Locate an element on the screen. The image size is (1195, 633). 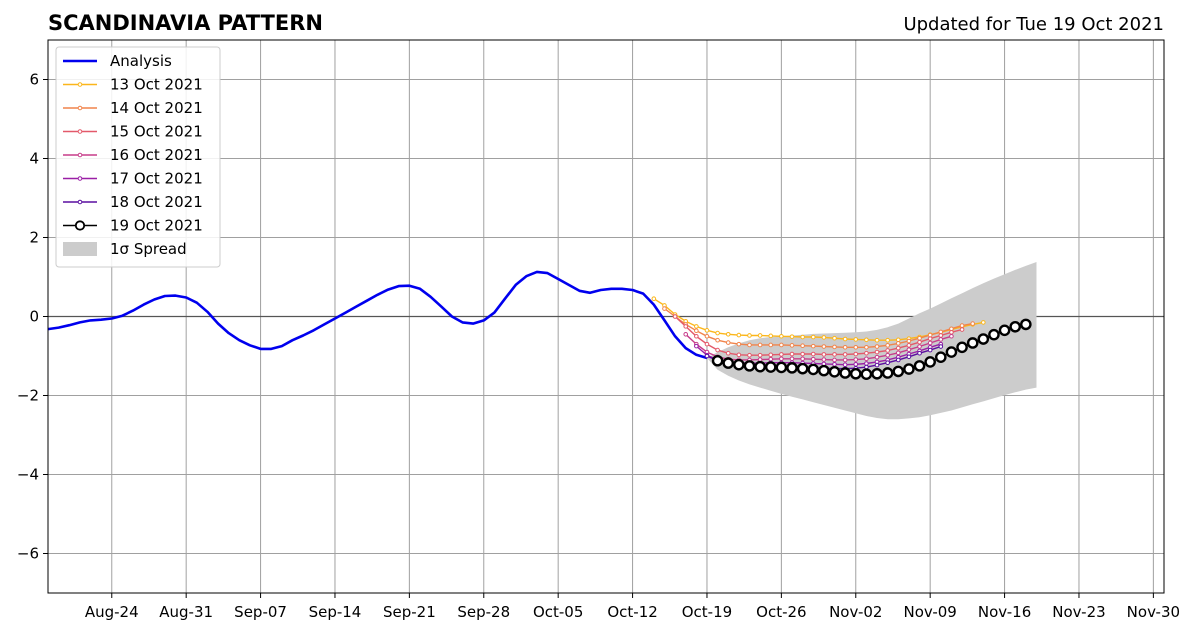
x-tick-label: Sep-21 is located at coordinates (409, 612).